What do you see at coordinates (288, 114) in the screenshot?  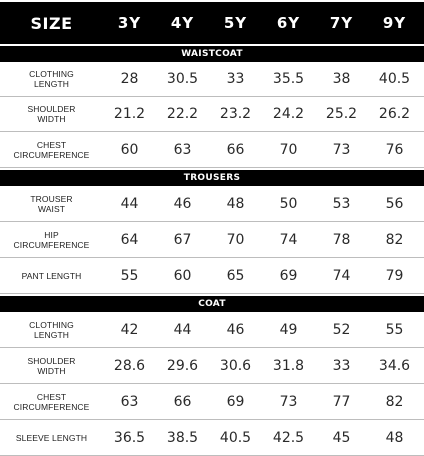 I see `measurement-value: 24.2` at bounding box center [288, 114].